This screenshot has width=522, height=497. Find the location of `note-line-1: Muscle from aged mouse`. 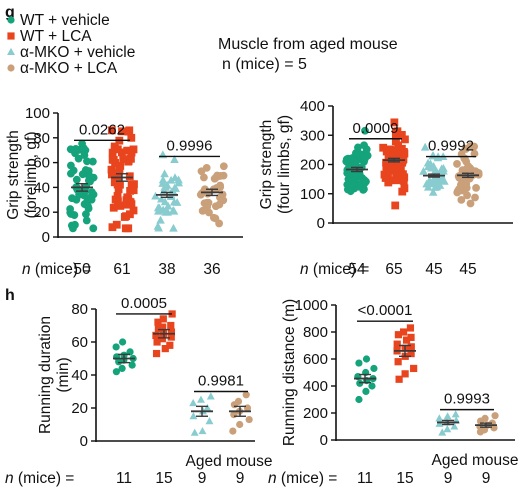

note-line-1: Muscle from aged mouse is located at coordinates (308, 44).